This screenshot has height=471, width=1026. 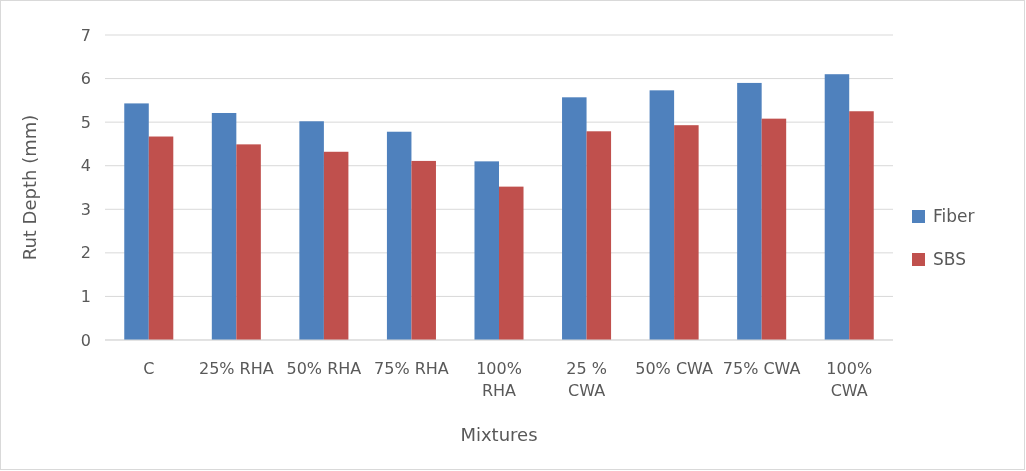 I want to click on x-tick-label: 100% RHA, so click(x=499, y=379).